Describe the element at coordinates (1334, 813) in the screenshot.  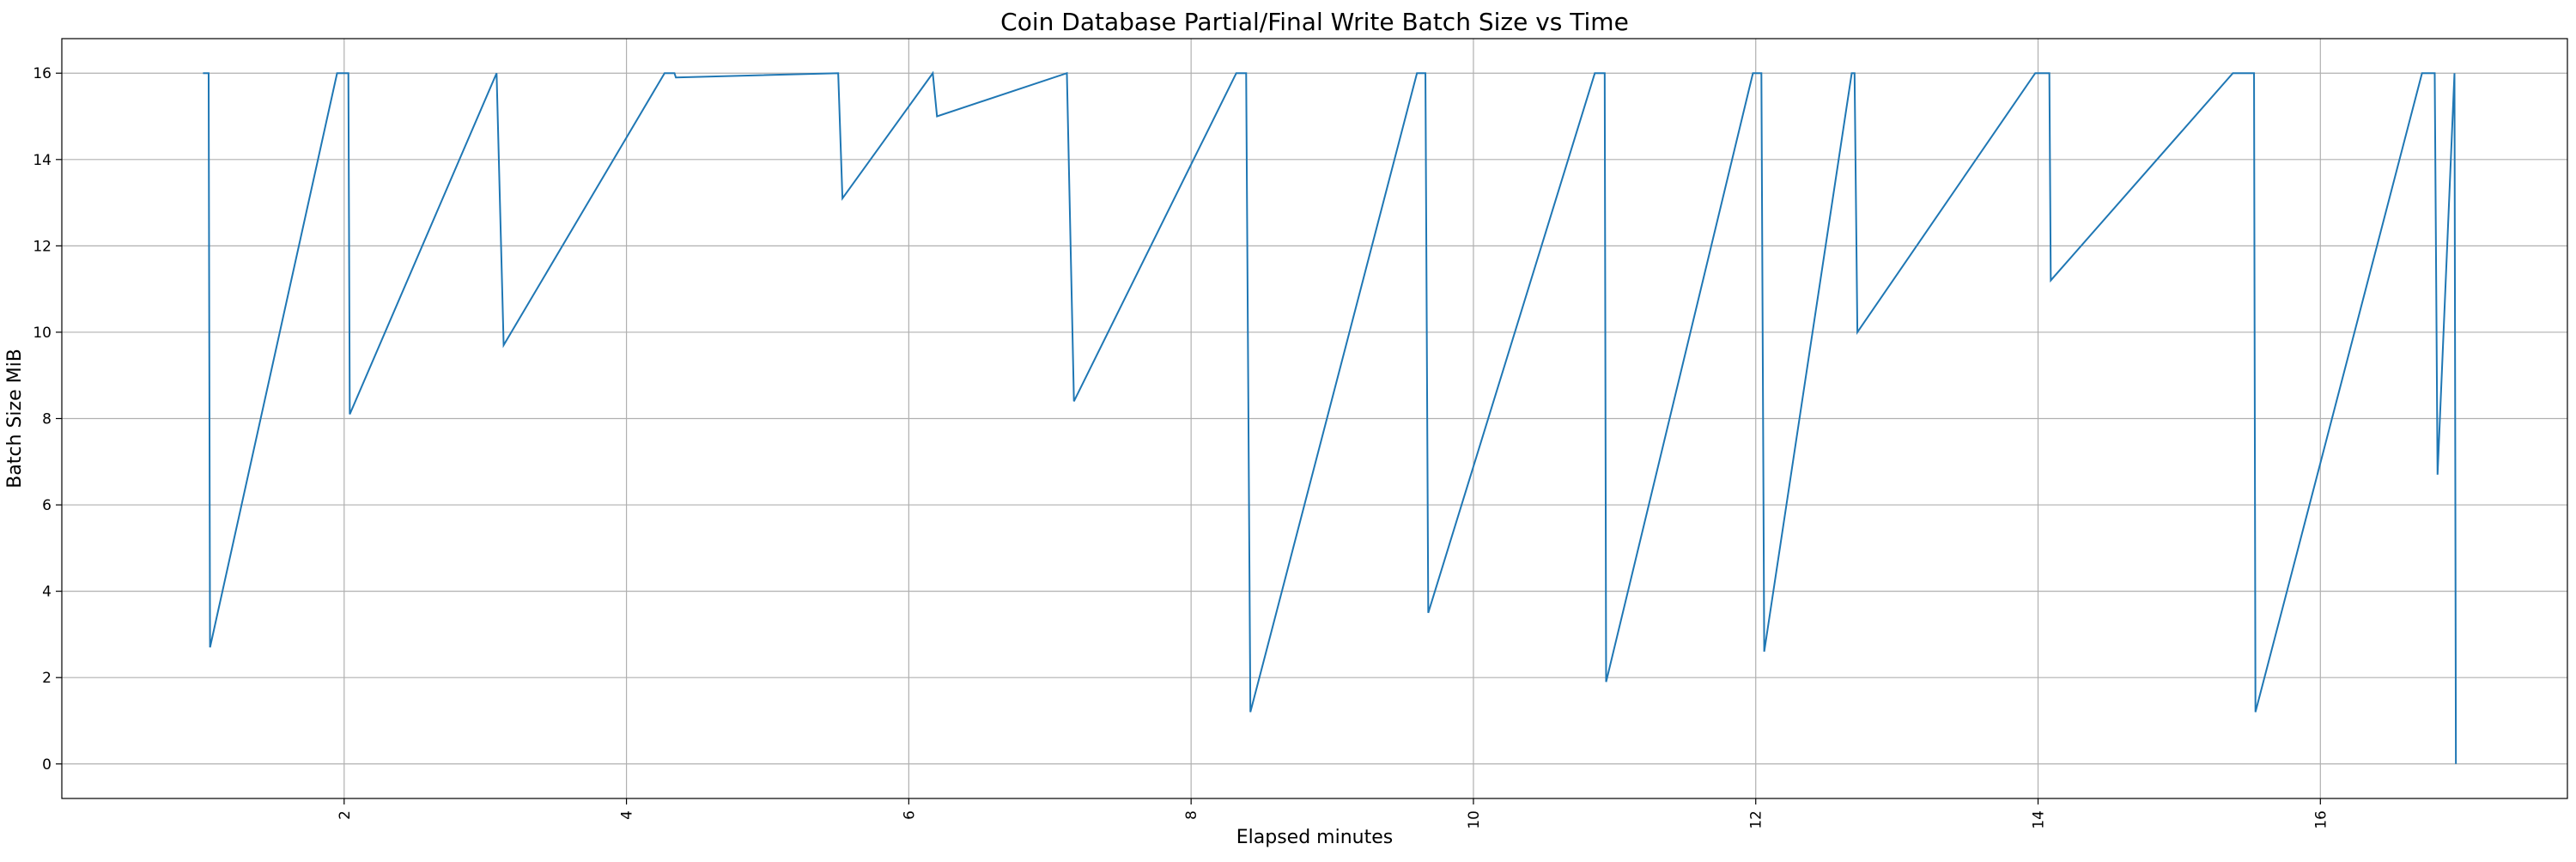
I see `x-axis-ticks: 2 4 6 8 10 12 14 16` at that location.